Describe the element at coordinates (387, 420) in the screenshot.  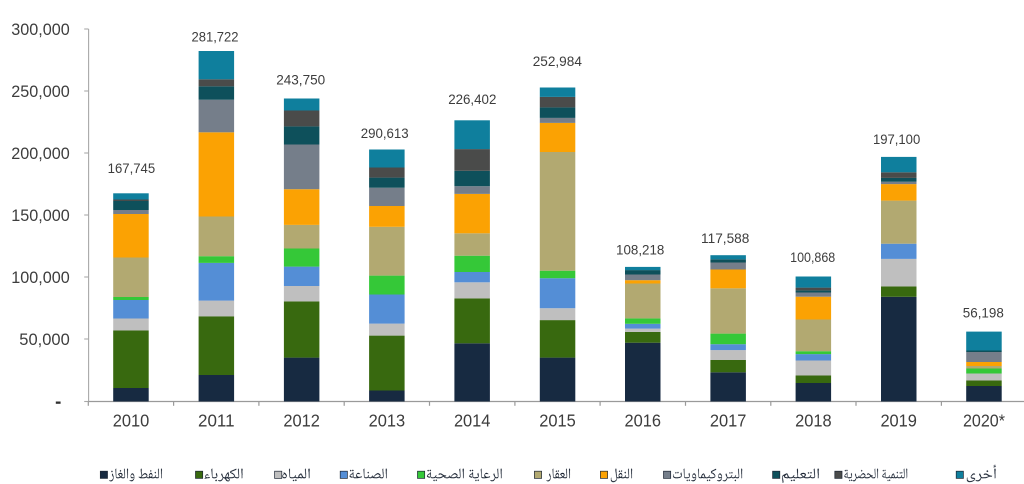
I see `svg-text: 2013` at that location.